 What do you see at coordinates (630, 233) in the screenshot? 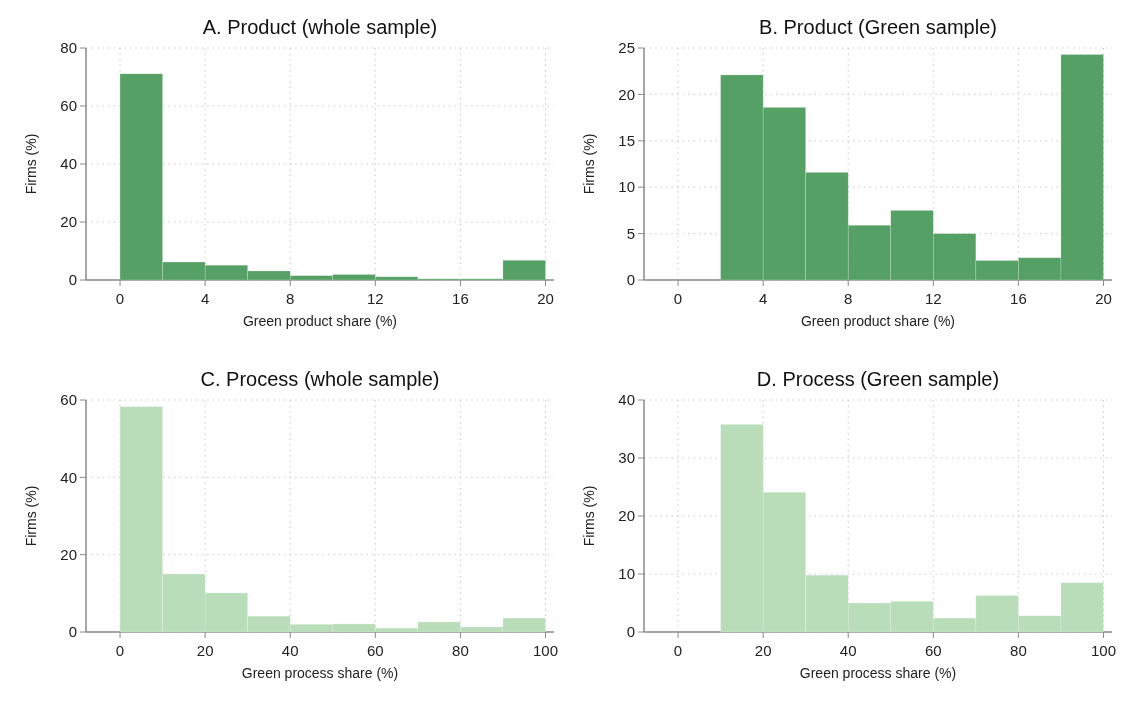
I see `y-tick-label: 5` at bounding box center [630, 233].